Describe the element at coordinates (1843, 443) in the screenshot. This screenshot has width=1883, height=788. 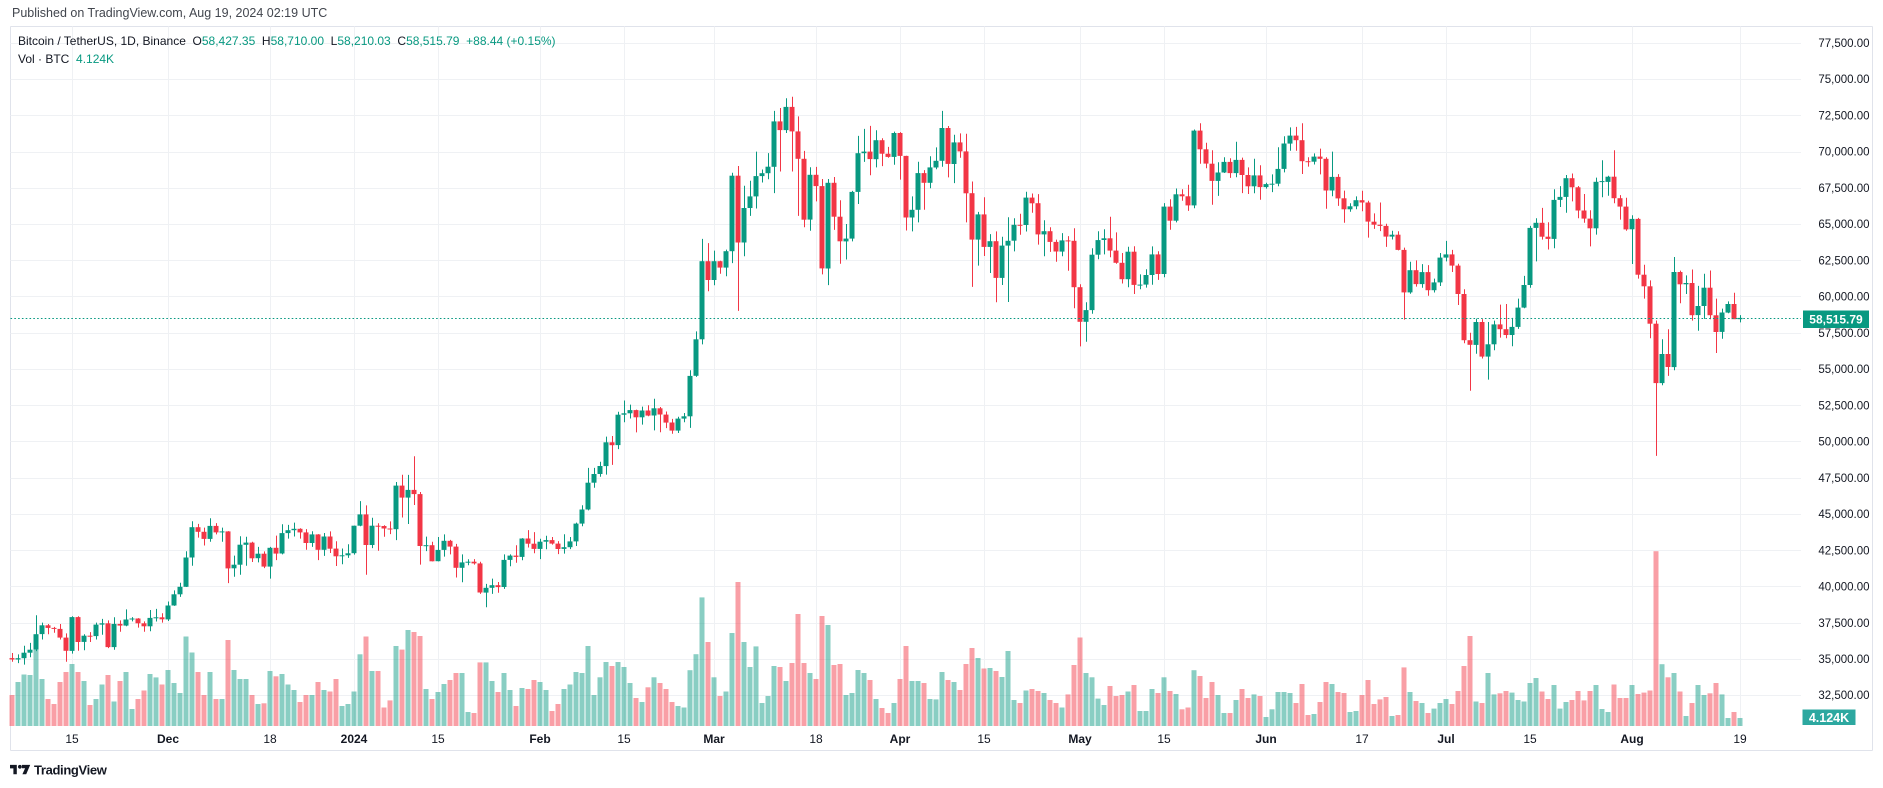
I see `svg-text: 50,000.00` at that location.